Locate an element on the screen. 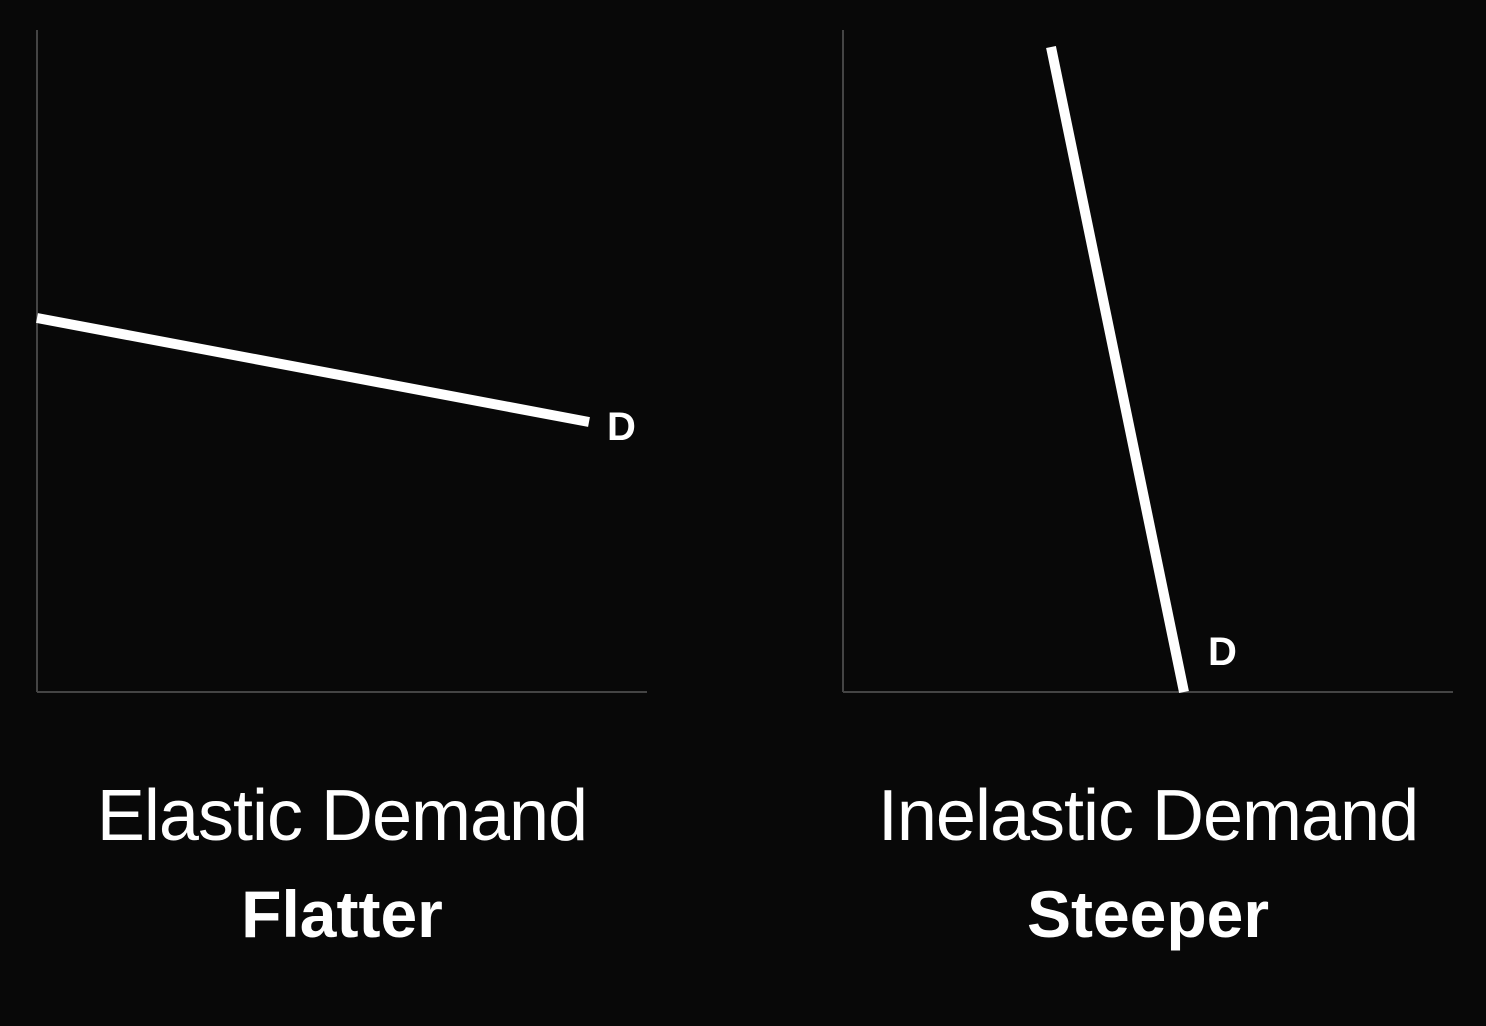  elastic-demand-curve-label: D is located at coordinates (621, 427).